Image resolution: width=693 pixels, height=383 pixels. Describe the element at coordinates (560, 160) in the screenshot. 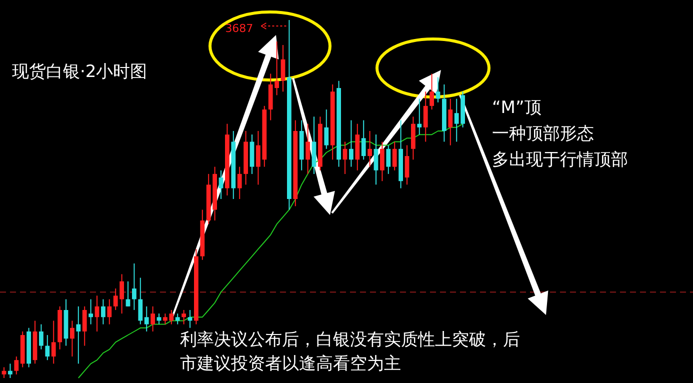

I see `text: 多出现于行情顶部` at that location.